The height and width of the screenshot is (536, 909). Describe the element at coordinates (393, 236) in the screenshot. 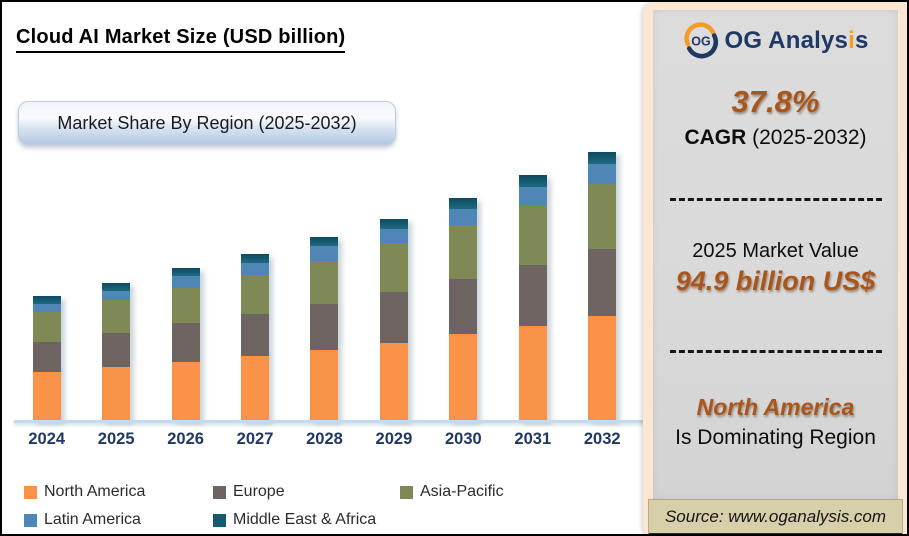

I see `segment-latin-america-2029` at that location.